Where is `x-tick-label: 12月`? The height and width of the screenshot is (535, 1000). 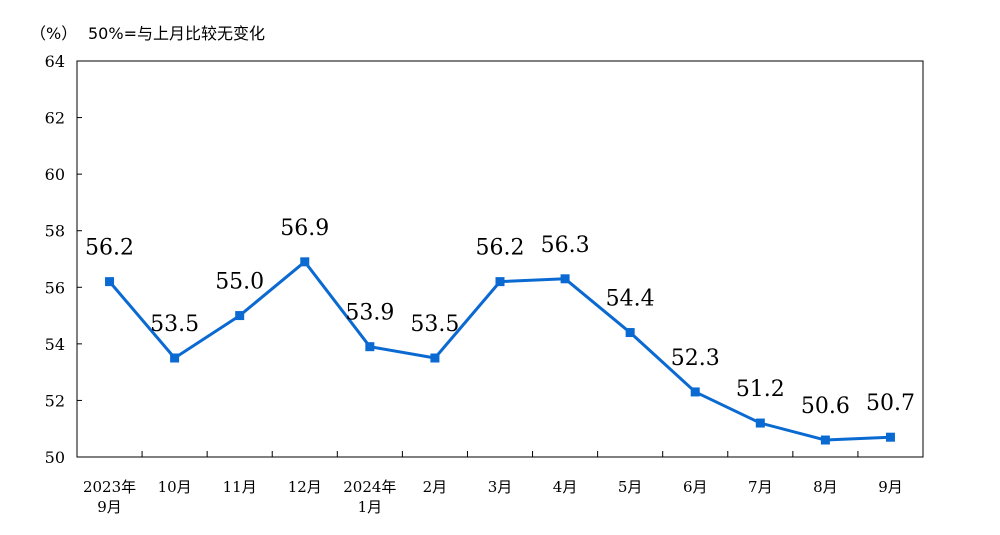
x-tick-label: 12月 is located at coordinates (305, 487).